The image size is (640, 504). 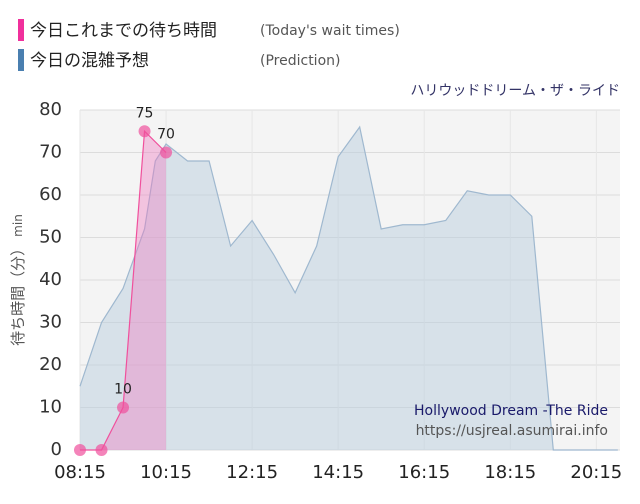 What do you see at coordinates (50, 279) in the screenshot?
I see `y-tick-label: 40` at bounding box center [50, 279].